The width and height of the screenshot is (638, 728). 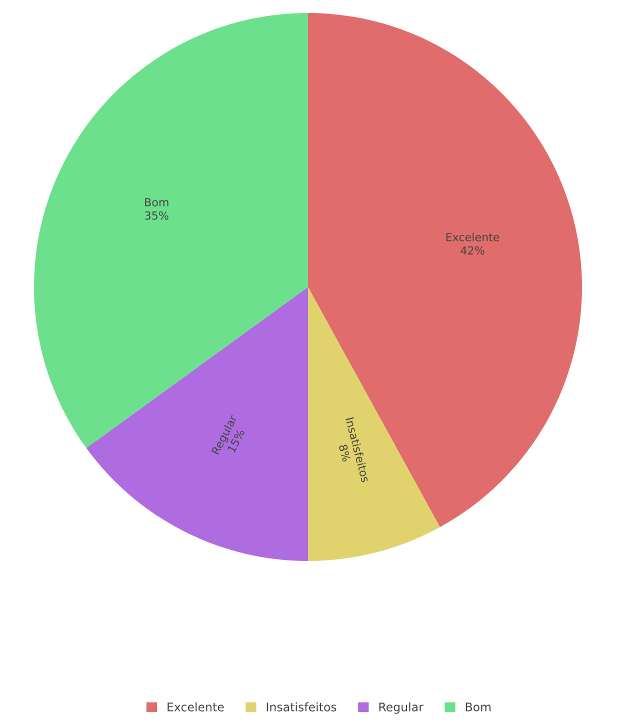 I want to click on slice-label: Bom, so click(x=156, y=202).